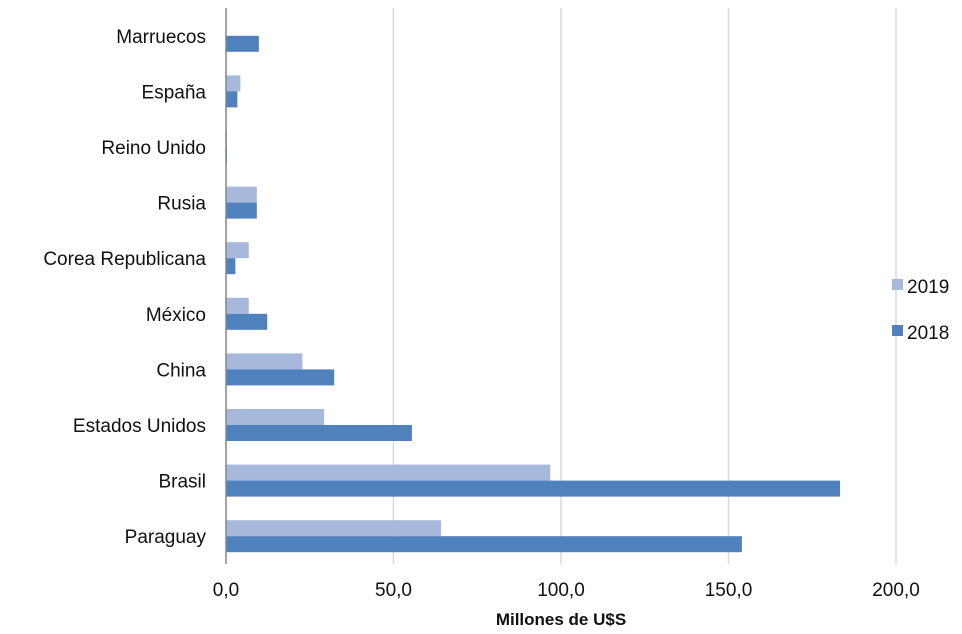 This screenshot has height=634, width=962. What do you see at coordinates (124, 259) in the screenshot?
I see `y-tick-label: Corea Republicana` at bounding box center [124, 259].